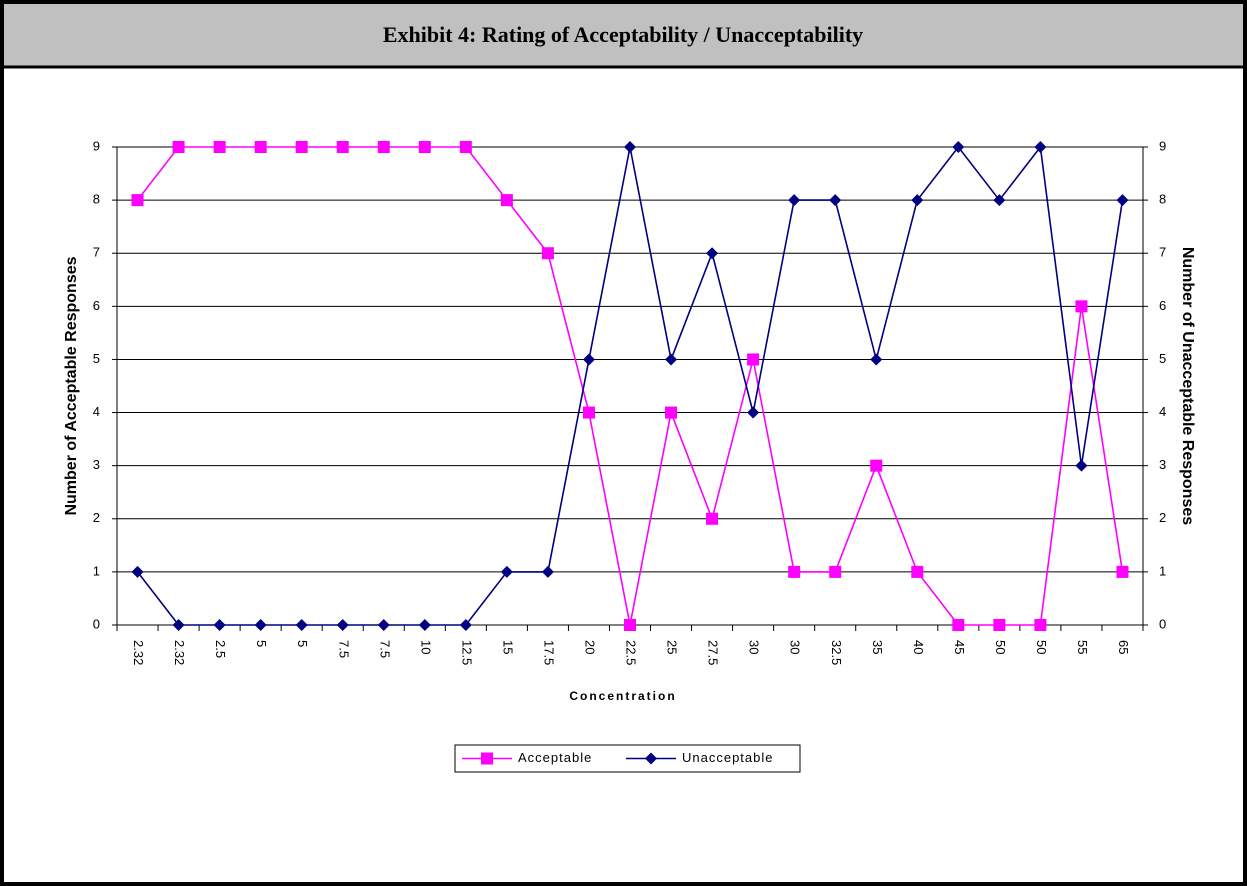 The image size is (1247, 886). Describe the element at coordinates (590, 647) in the screenshot. I see `x-tick-label: 20` at that location.